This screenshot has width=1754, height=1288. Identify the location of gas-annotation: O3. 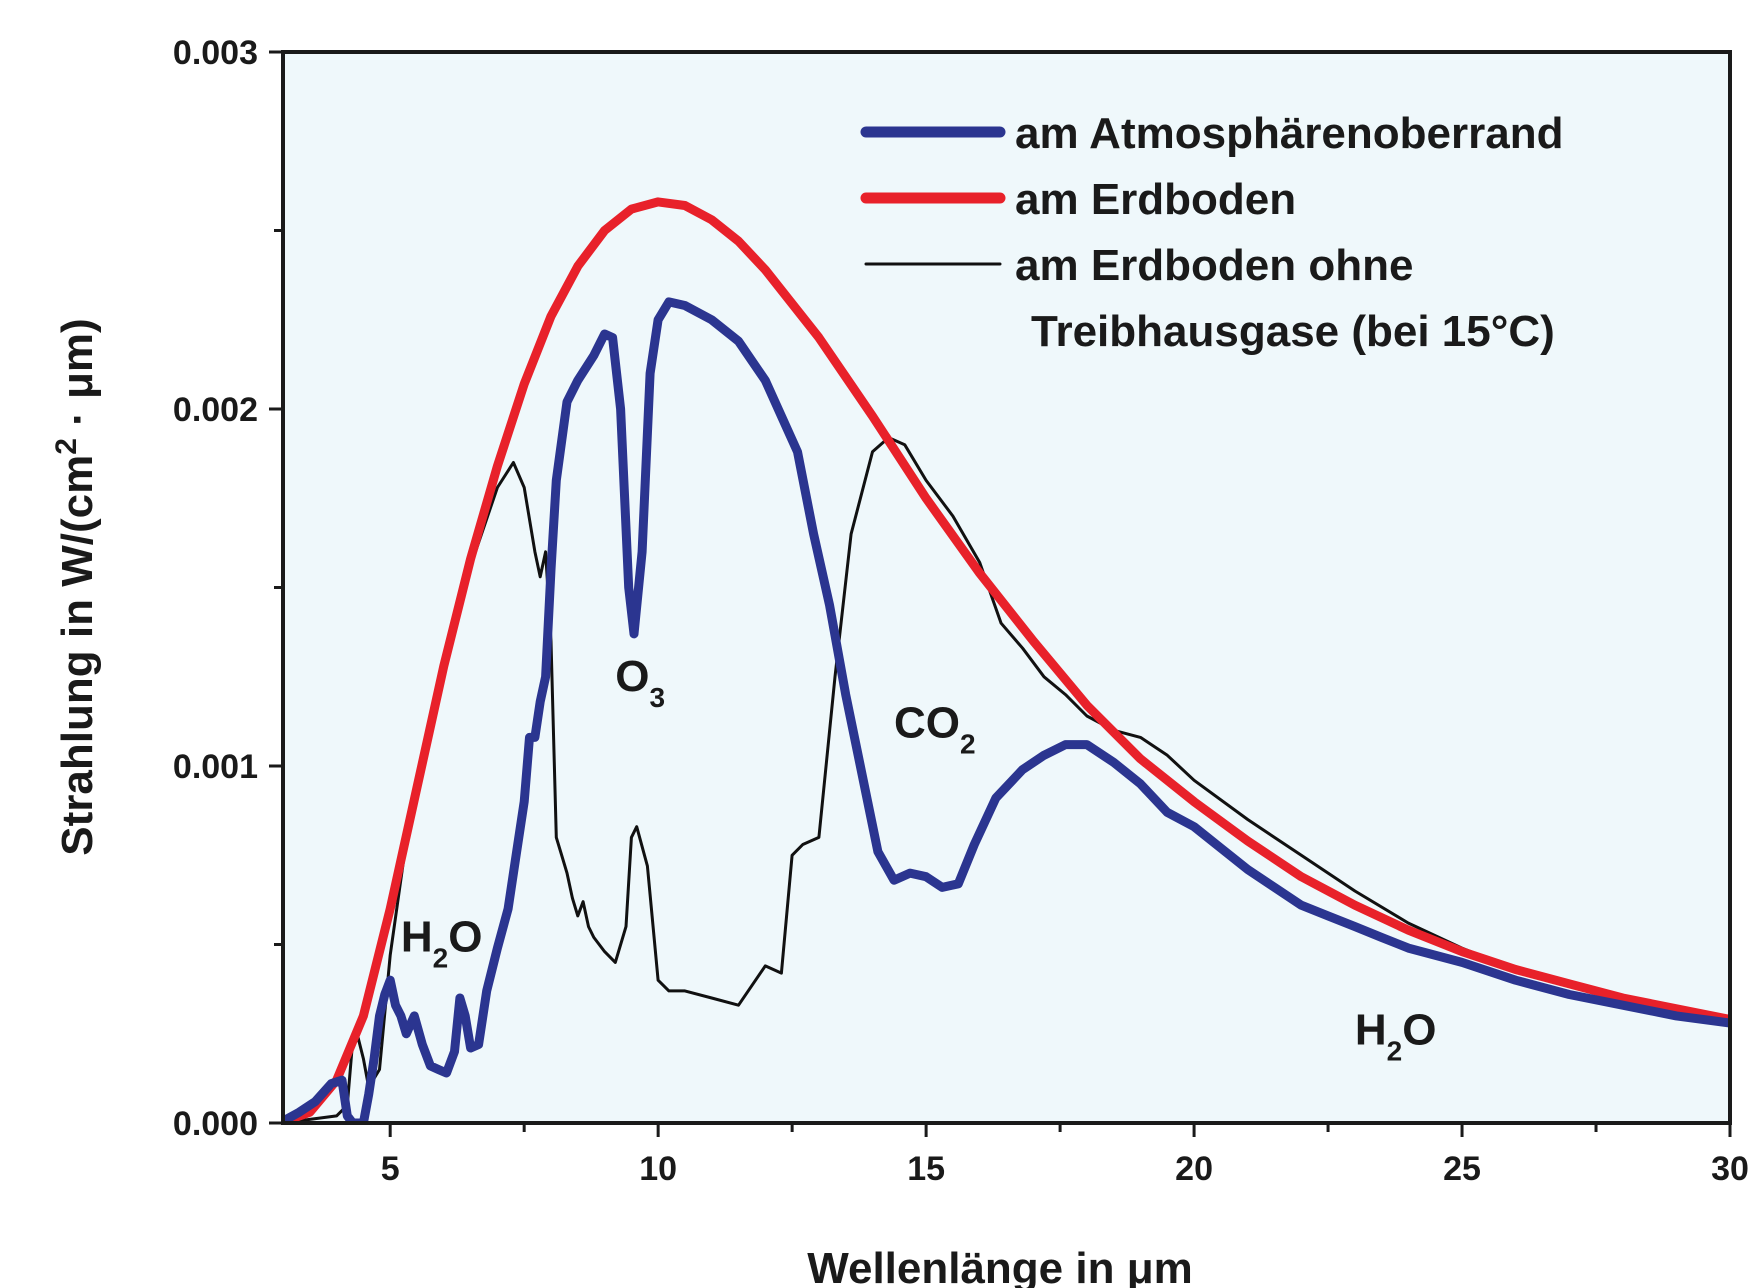
(640, 682).